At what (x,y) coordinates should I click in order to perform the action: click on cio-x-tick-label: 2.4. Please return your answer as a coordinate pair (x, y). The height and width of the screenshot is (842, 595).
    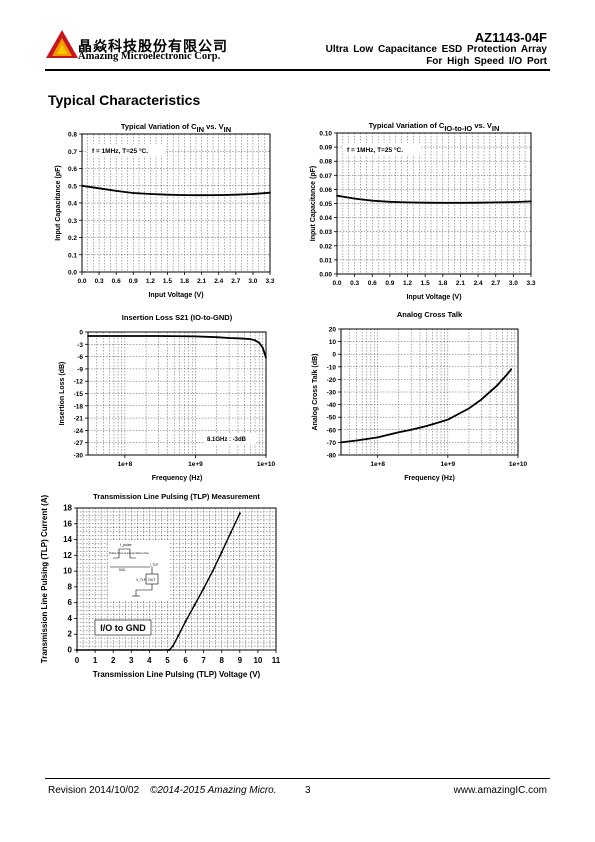
    Looking at the image, I should click on (478, 283).